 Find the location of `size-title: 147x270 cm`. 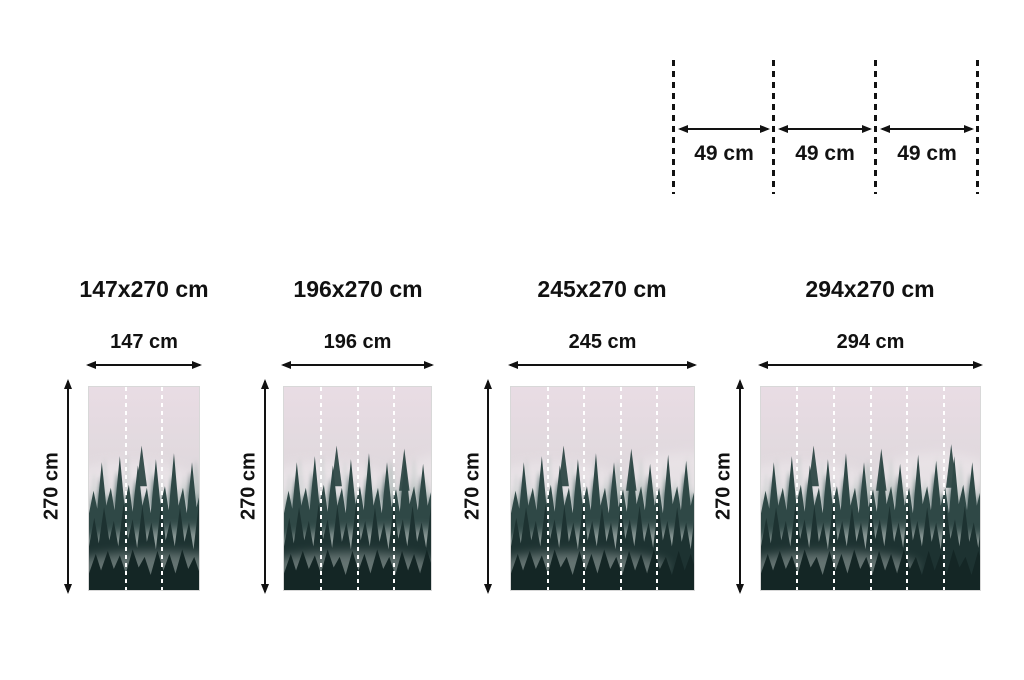

size-title: 147x270 cm is located at coordinates (144, 289).